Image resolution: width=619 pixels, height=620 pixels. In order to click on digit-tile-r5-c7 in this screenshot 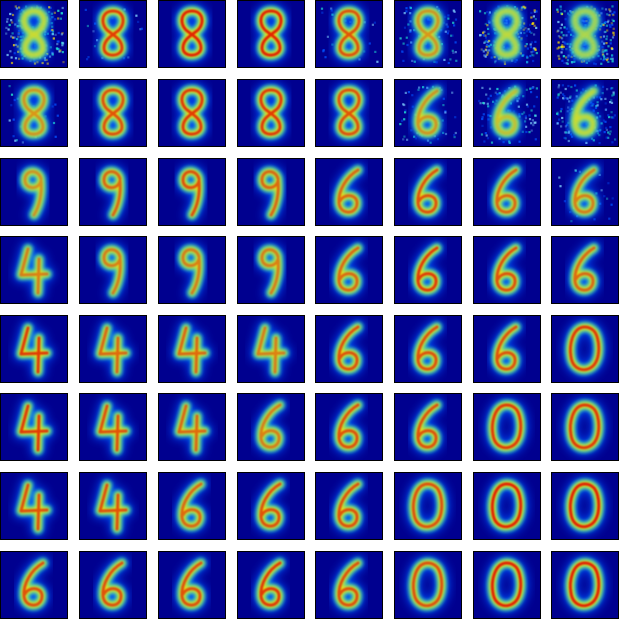, I will do `click(507, 349)`.